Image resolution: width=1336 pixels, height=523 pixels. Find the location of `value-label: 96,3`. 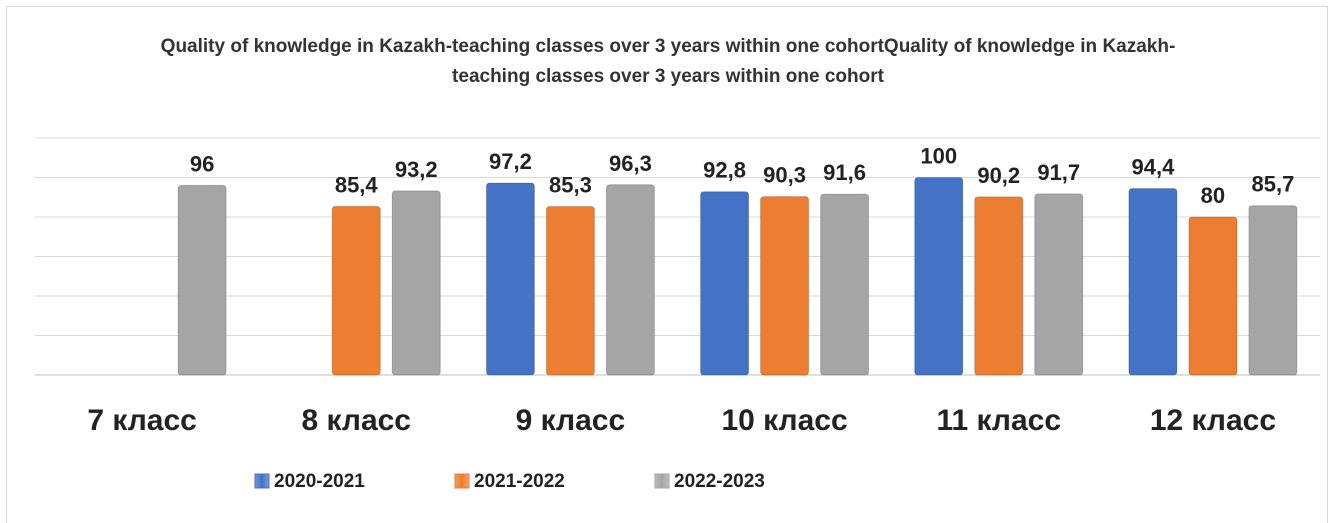

value-label: 96,3 is located at coordinates (630, 163).